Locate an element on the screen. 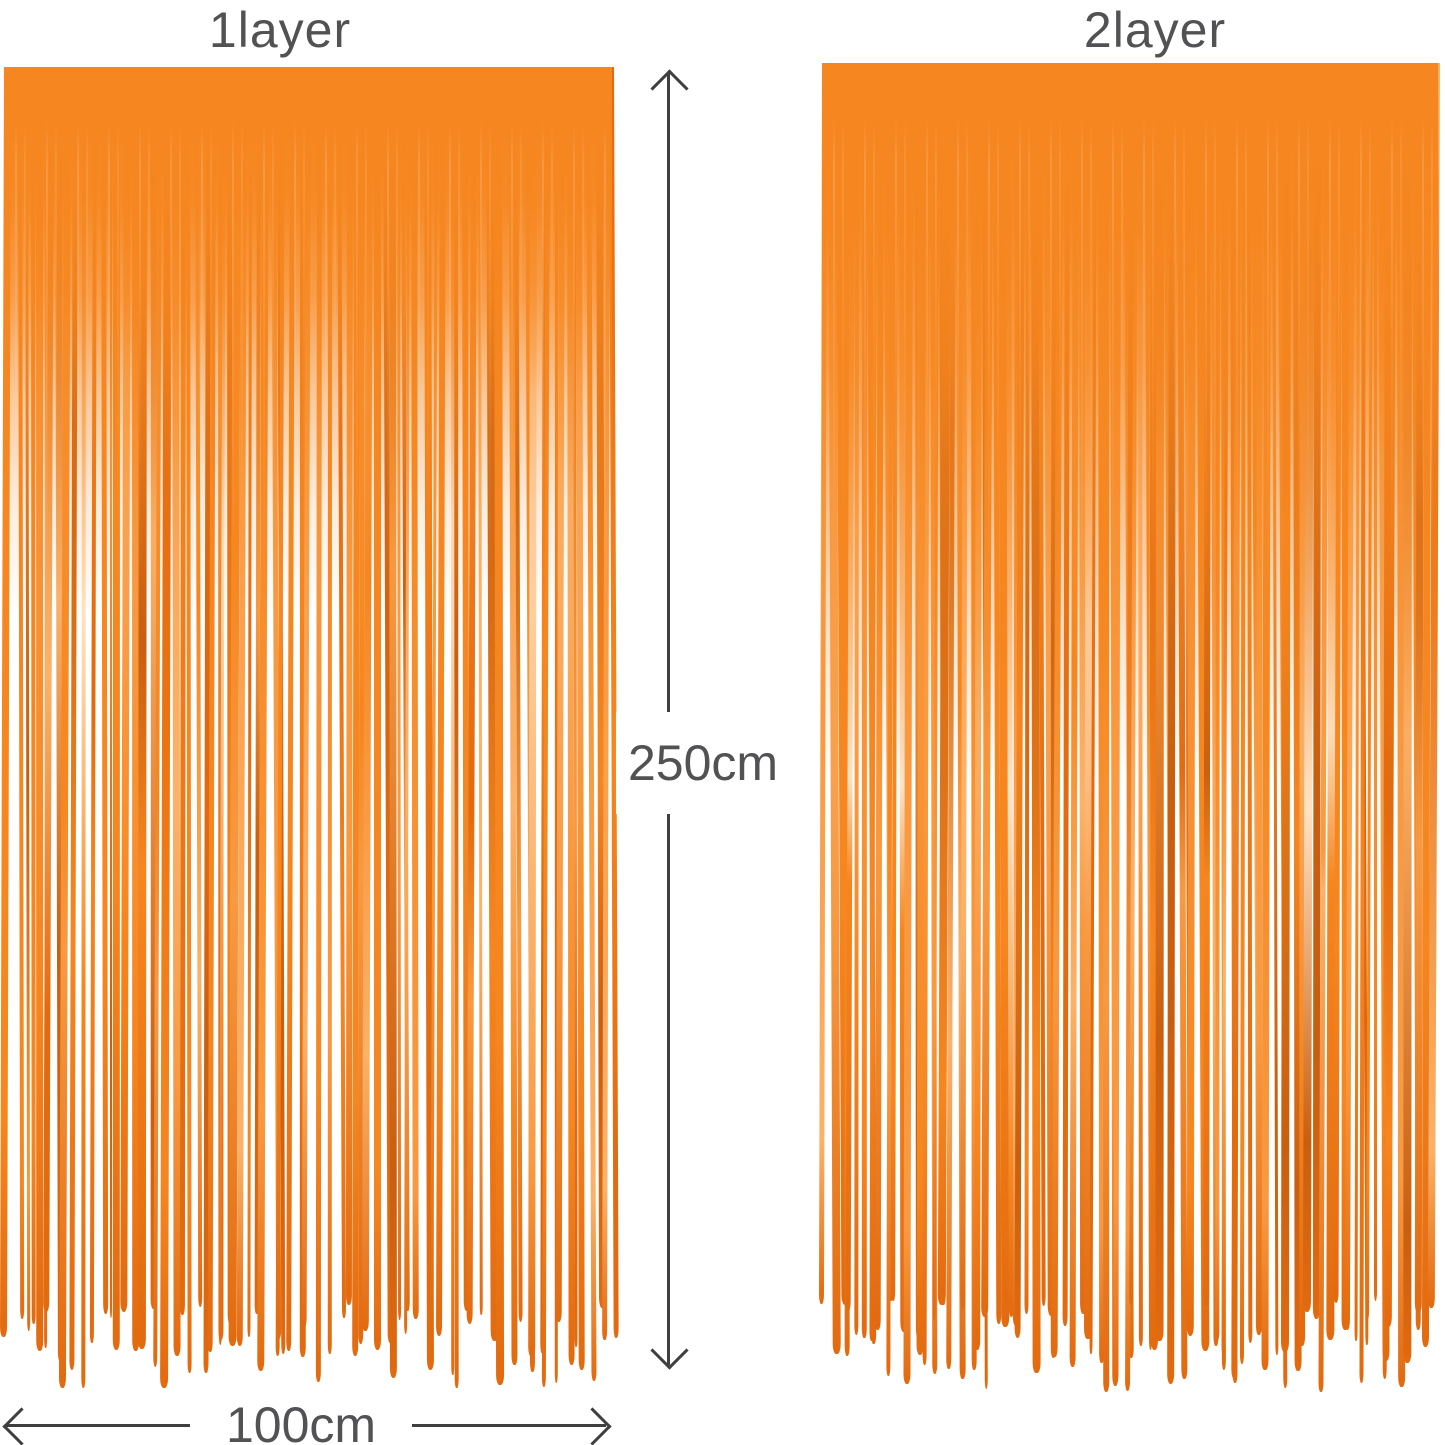 This screenshot has height=1445, width=1445. arrow-up-icon is located at coordinates (669, 88).